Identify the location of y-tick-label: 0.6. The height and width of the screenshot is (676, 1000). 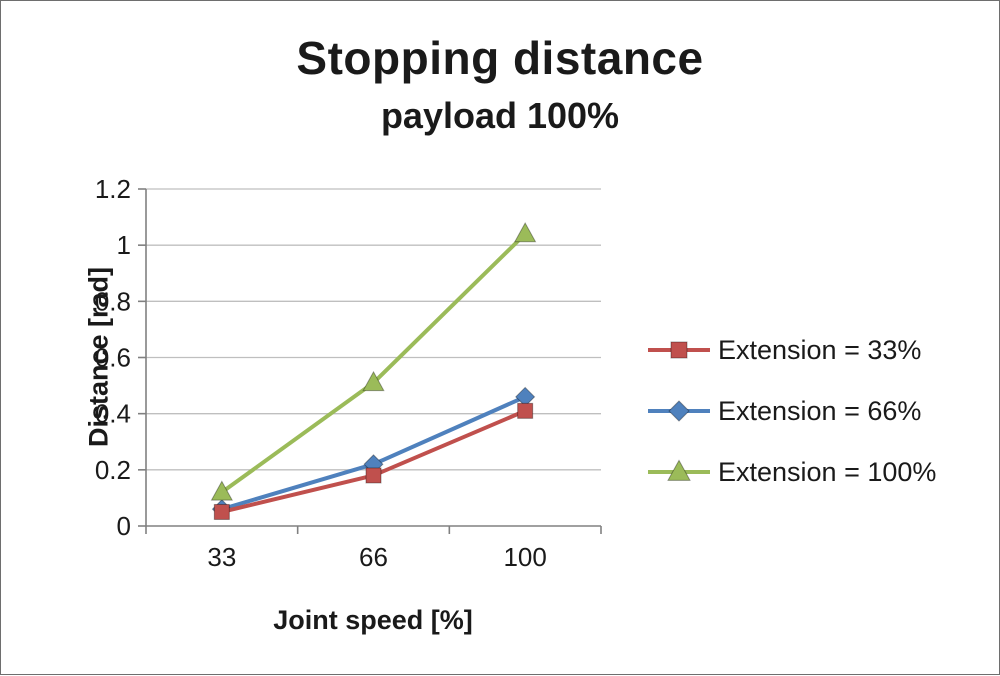
(113, 358).